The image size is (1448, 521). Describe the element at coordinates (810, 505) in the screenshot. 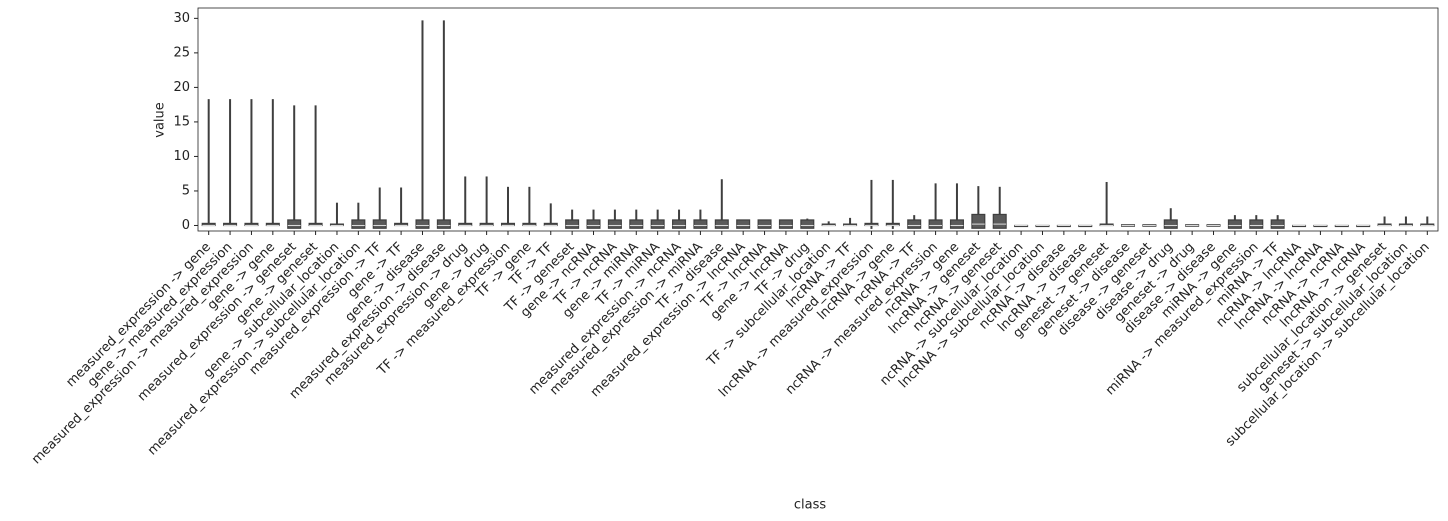

I see `x-axis-label: class` at that location.